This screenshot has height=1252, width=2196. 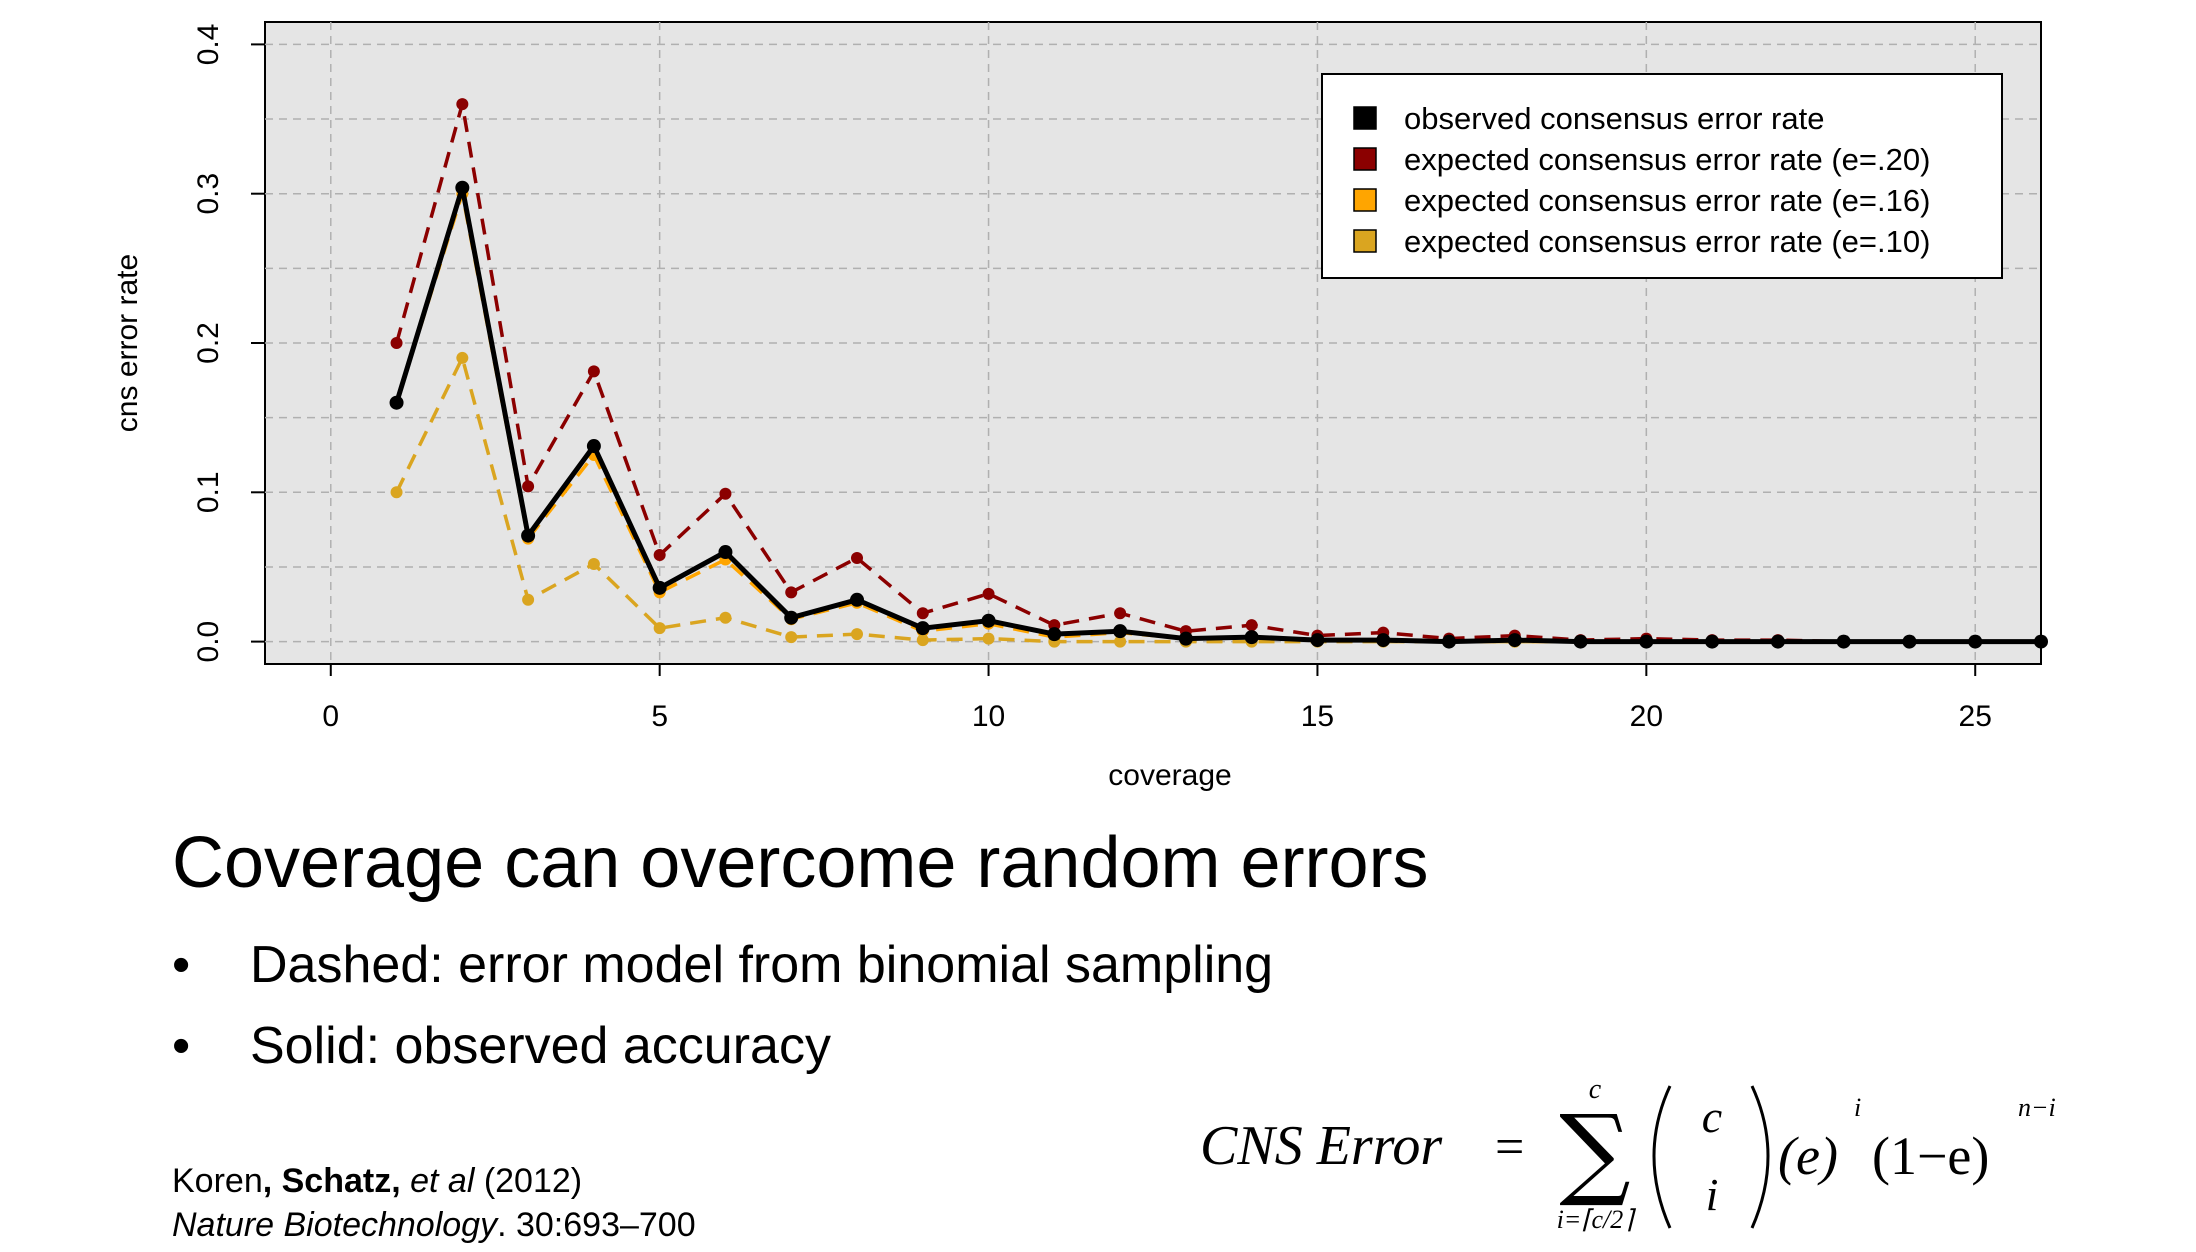 I want to click on x-tick-label: 5, so click(x=659, y=716).